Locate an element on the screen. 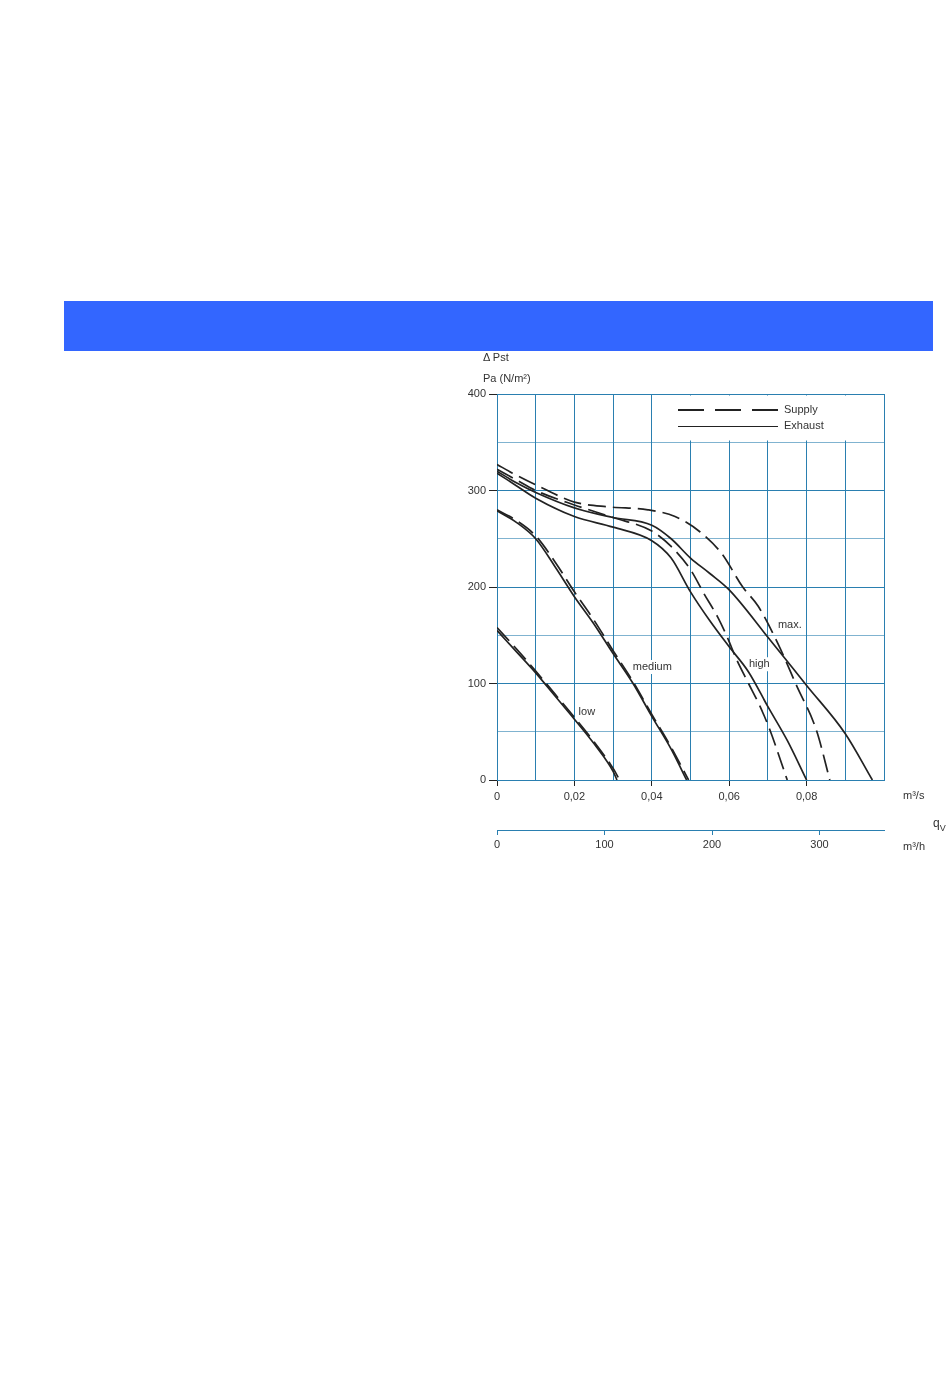 The width and height of the screenshot is (950, 1395). y-axis-title: Δ Pst Pa (N/m²) is located at coordinates (507, 368).